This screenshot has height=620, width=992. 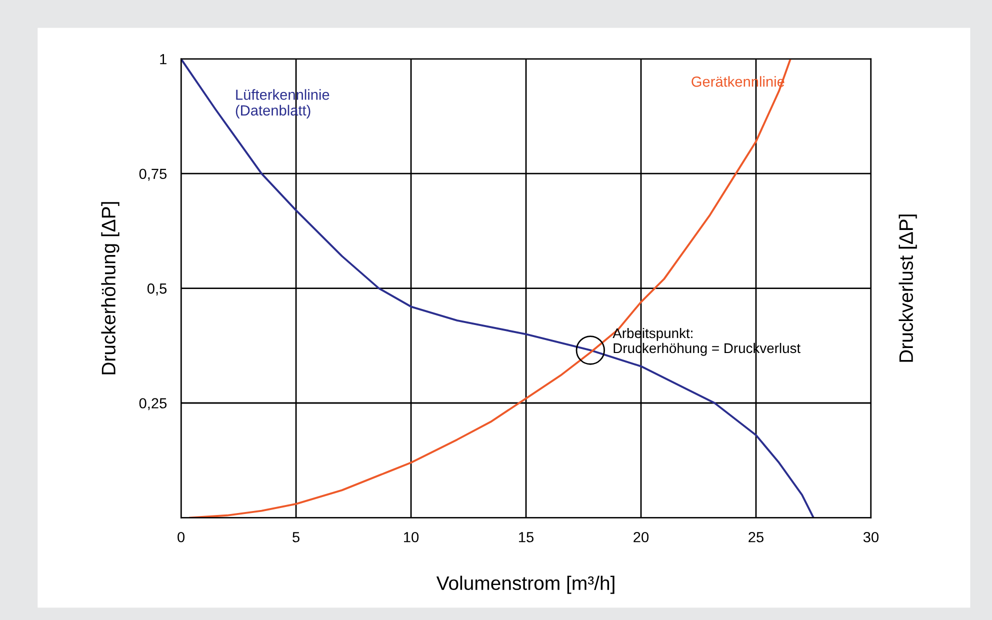 I want to click on x-tick-label: 10, so click(x=411, y=537).